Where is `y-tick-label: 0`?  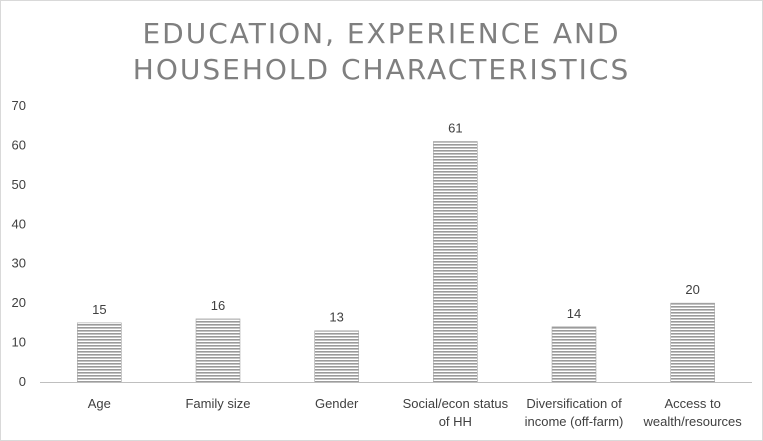 y-tick-label: 0 is located at coordinates (22, 381).